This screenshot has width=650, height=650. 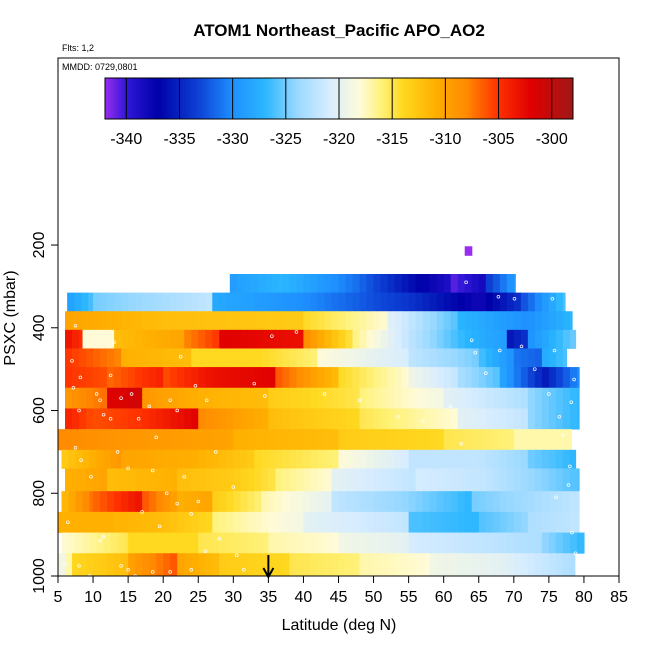 I want to click on x-tick-label: 75, so click(x=549, y=597).